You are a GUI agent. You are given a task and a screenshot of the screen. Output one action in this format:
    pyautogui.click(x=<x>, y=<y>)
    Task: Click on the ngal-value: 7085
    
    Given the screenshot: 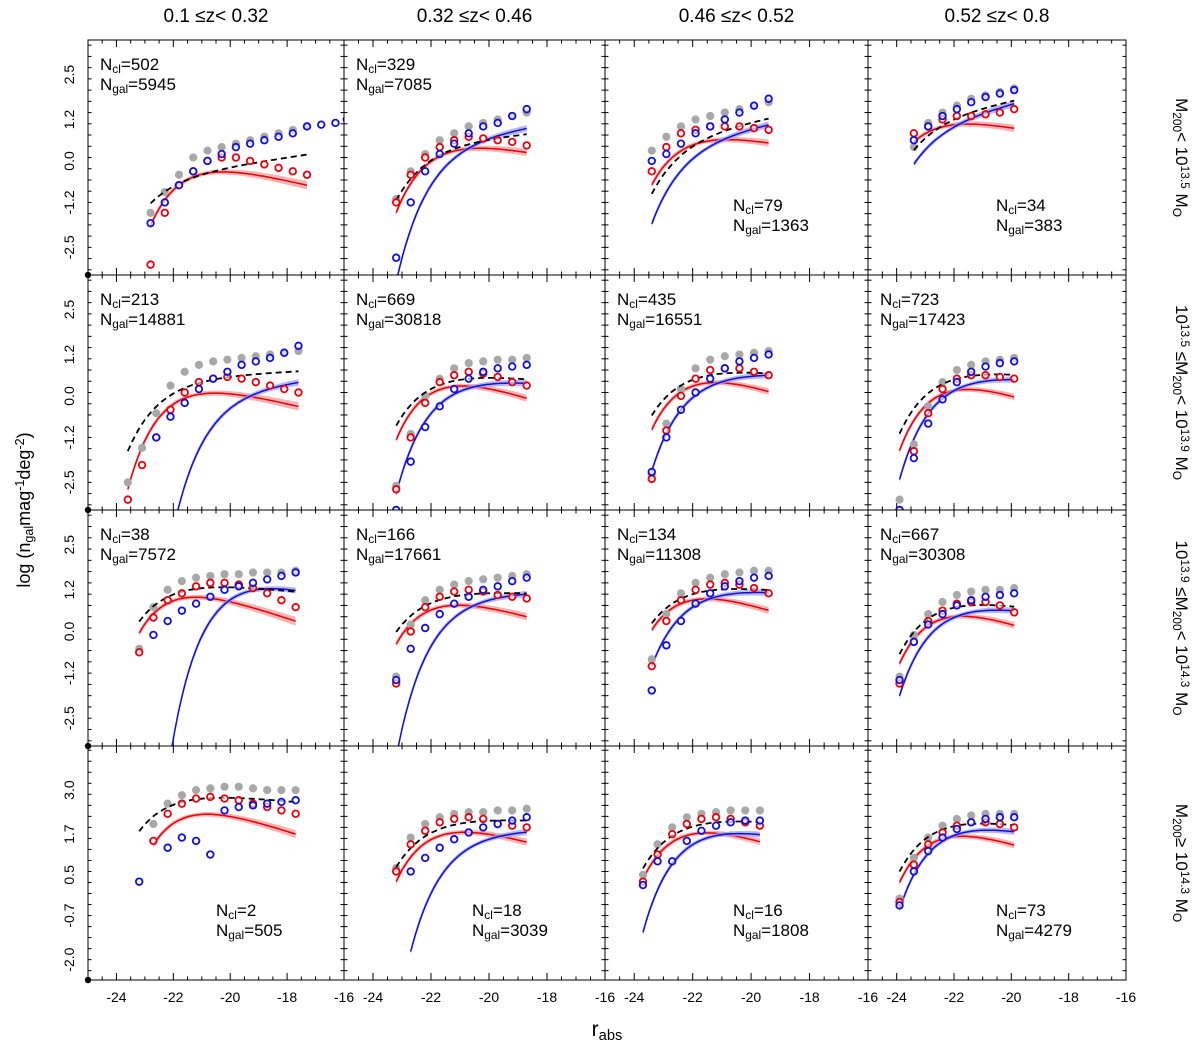 What is the action you would take?
    pyautogui.click(x=413, y=84)
    